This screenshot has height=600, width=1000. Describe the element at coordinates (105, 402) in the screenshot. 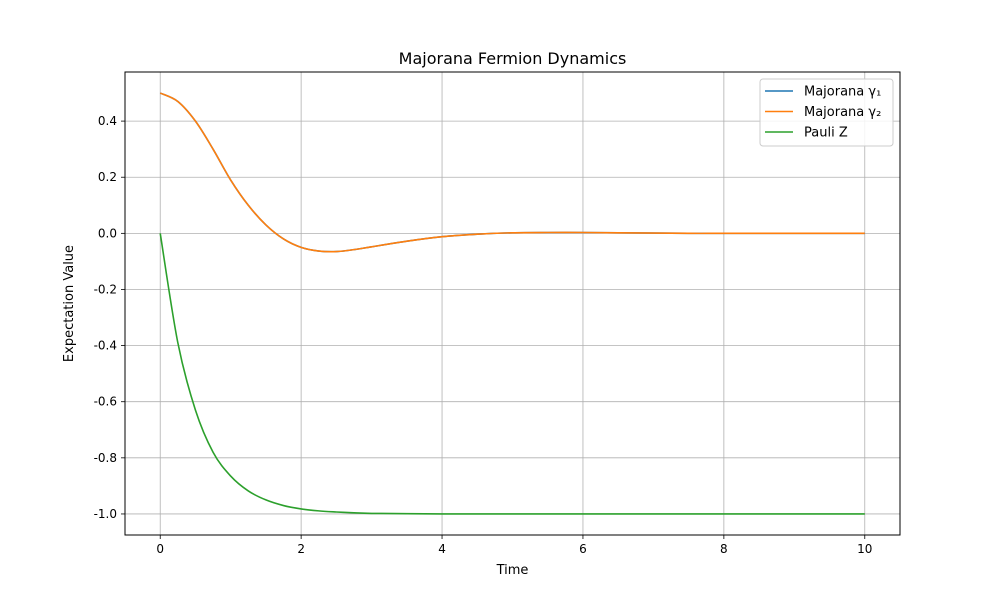

I see `y-tick-label: -0.6` at that location.